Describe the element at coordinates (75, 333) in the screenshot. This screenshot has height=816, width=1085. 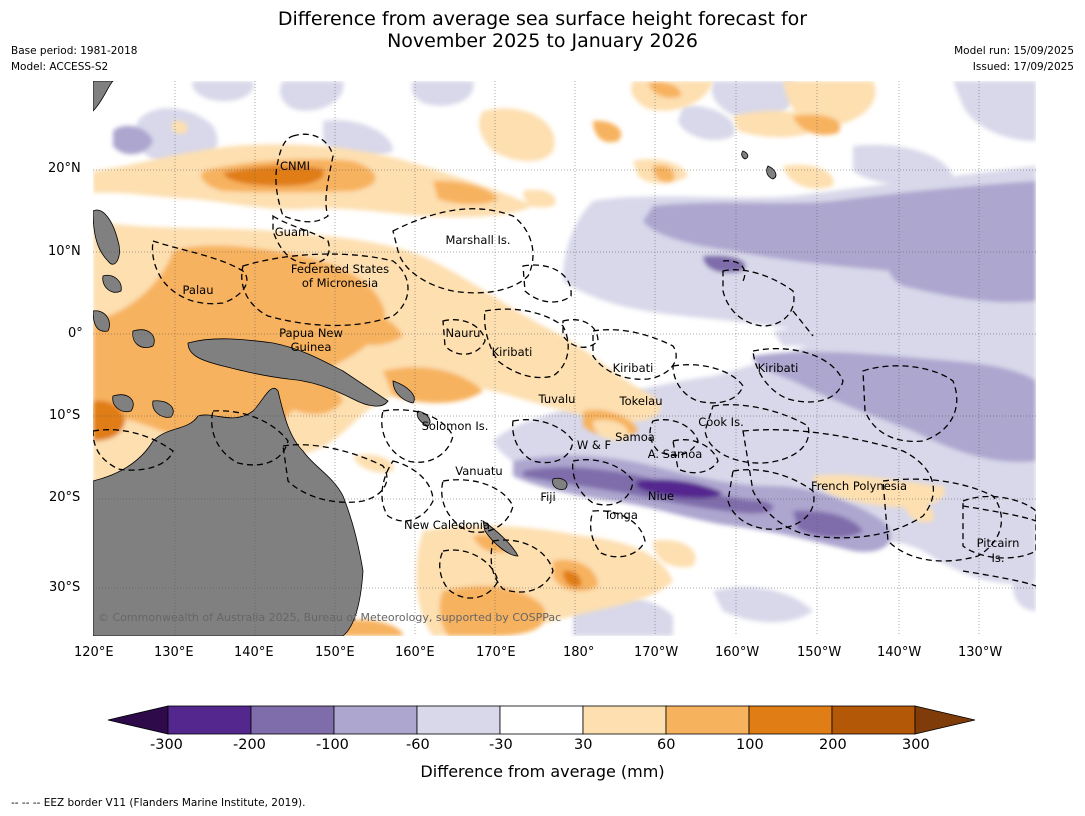
I see `y-tick-0: 0°` at that location.